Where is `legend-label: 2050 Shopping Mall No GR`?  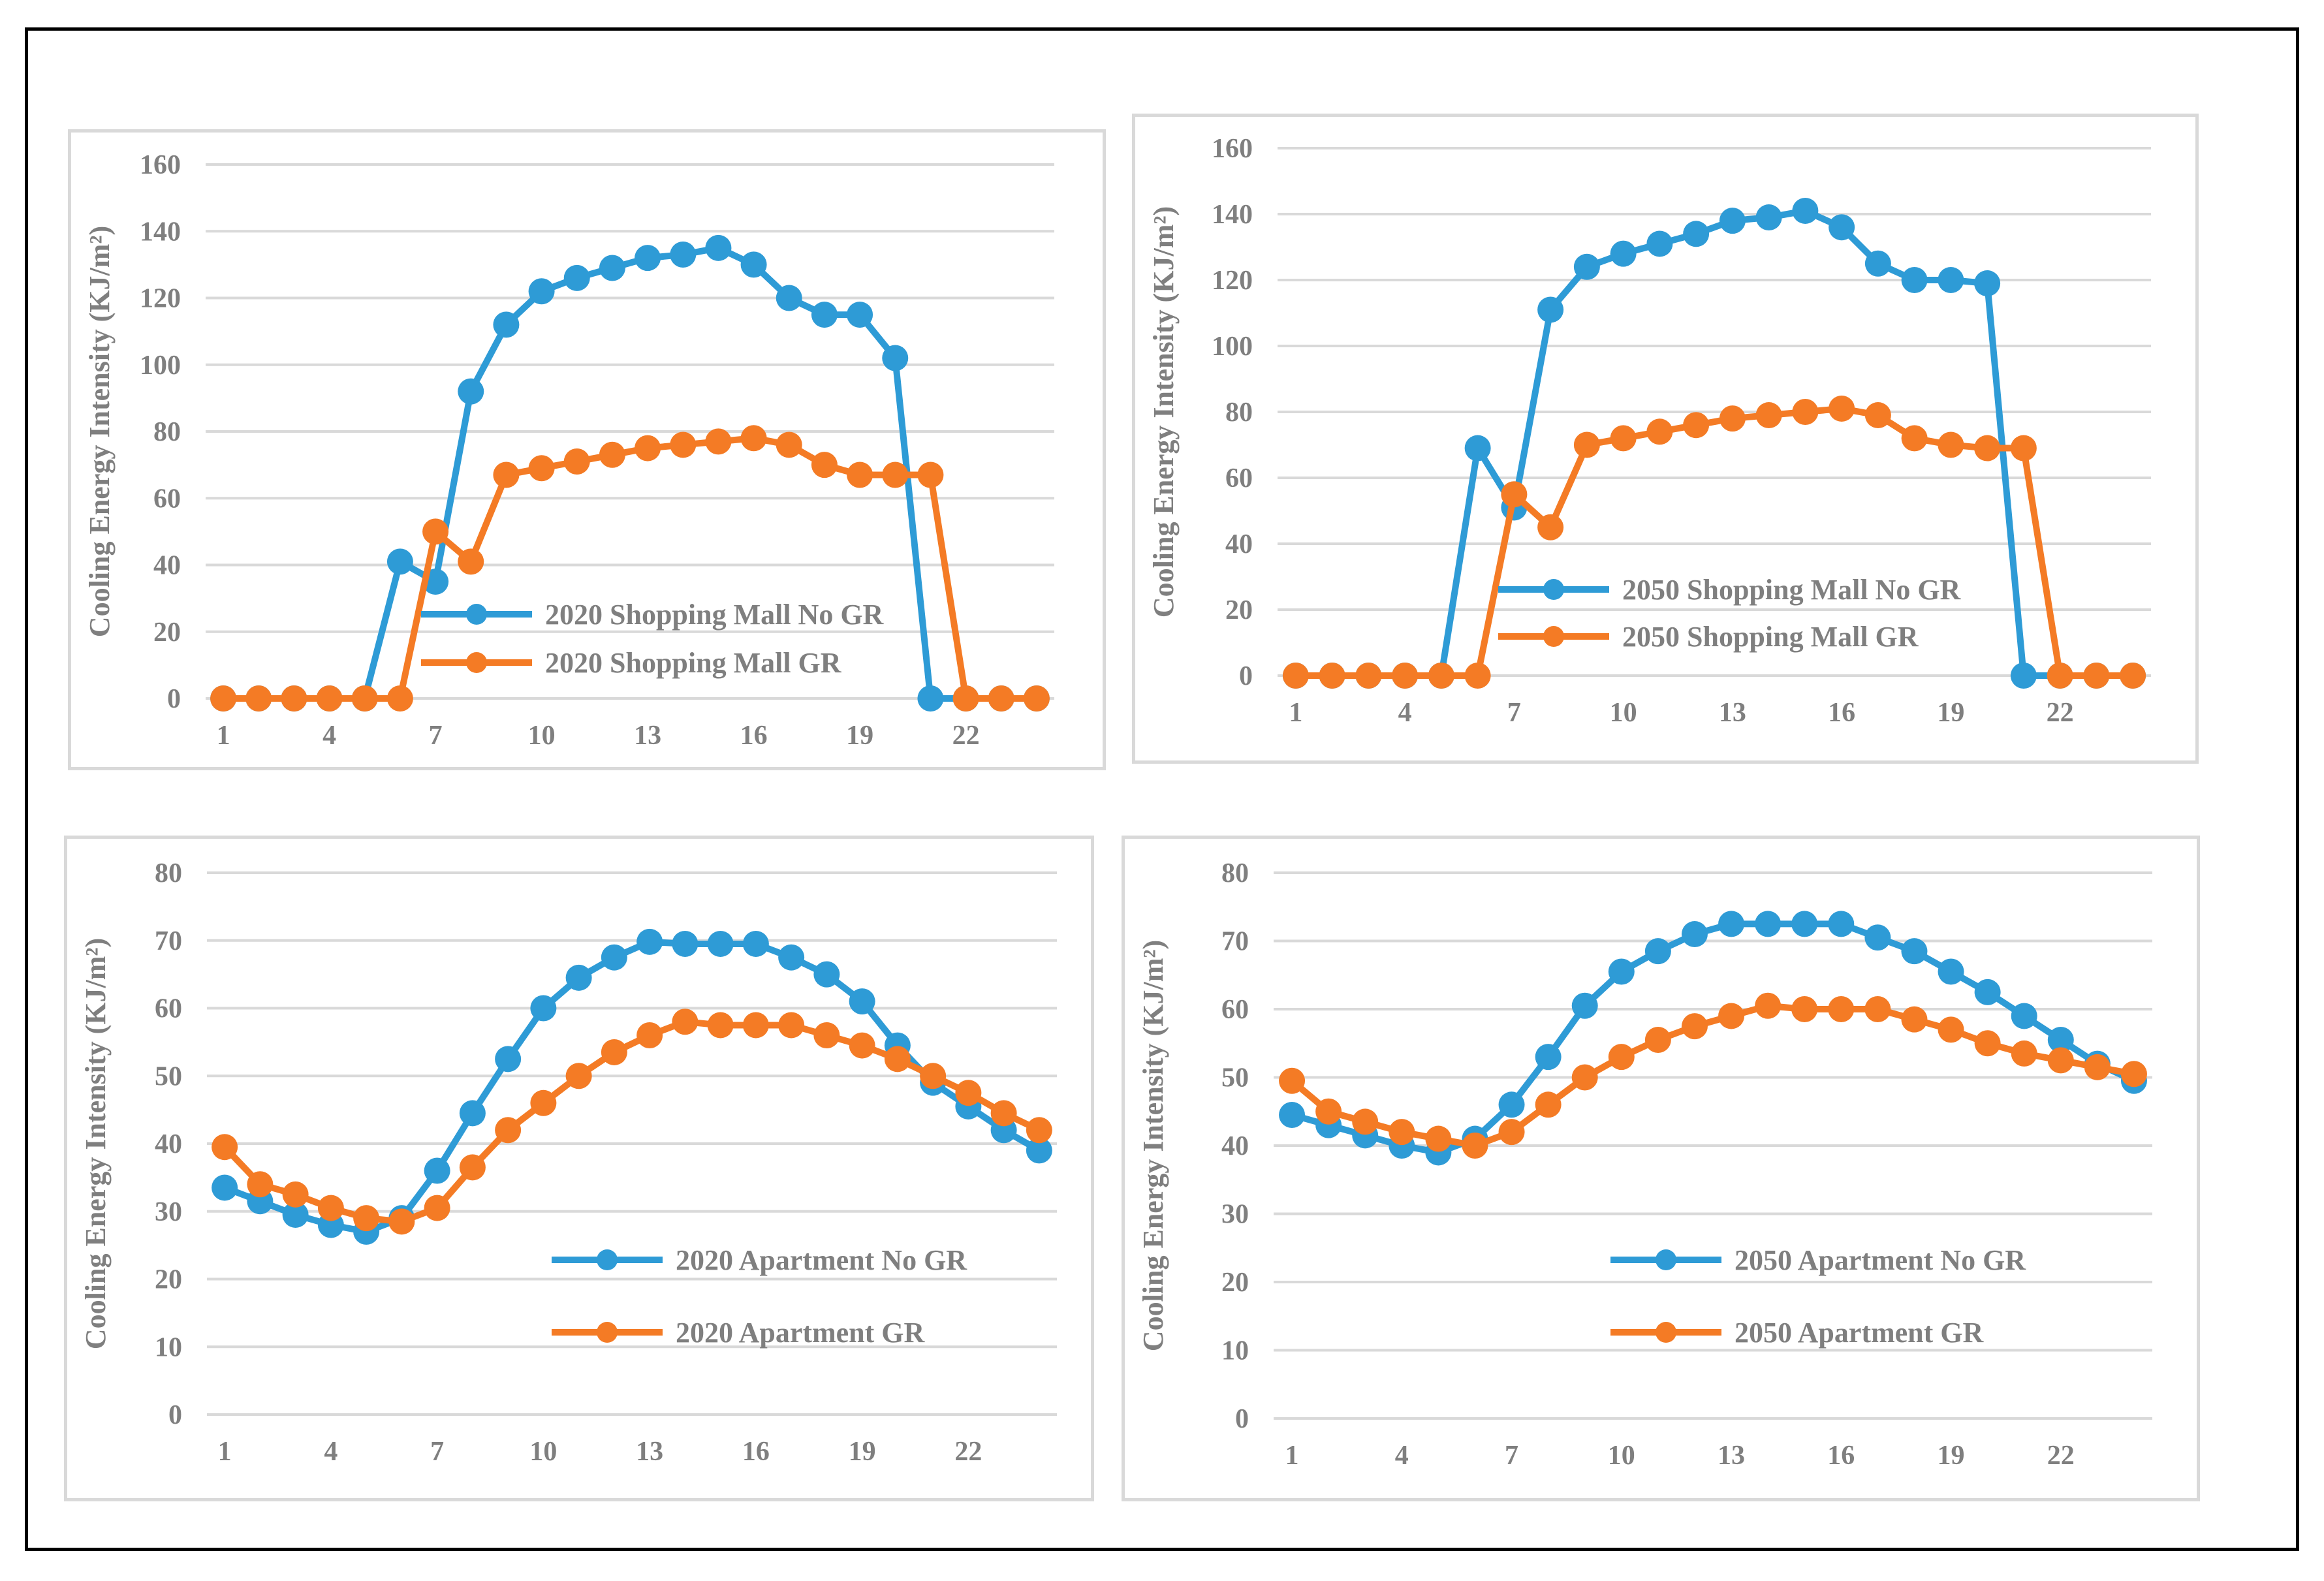
legend-label: 2050 Shopping Mall No GR is located at coordinates (1792, 590).